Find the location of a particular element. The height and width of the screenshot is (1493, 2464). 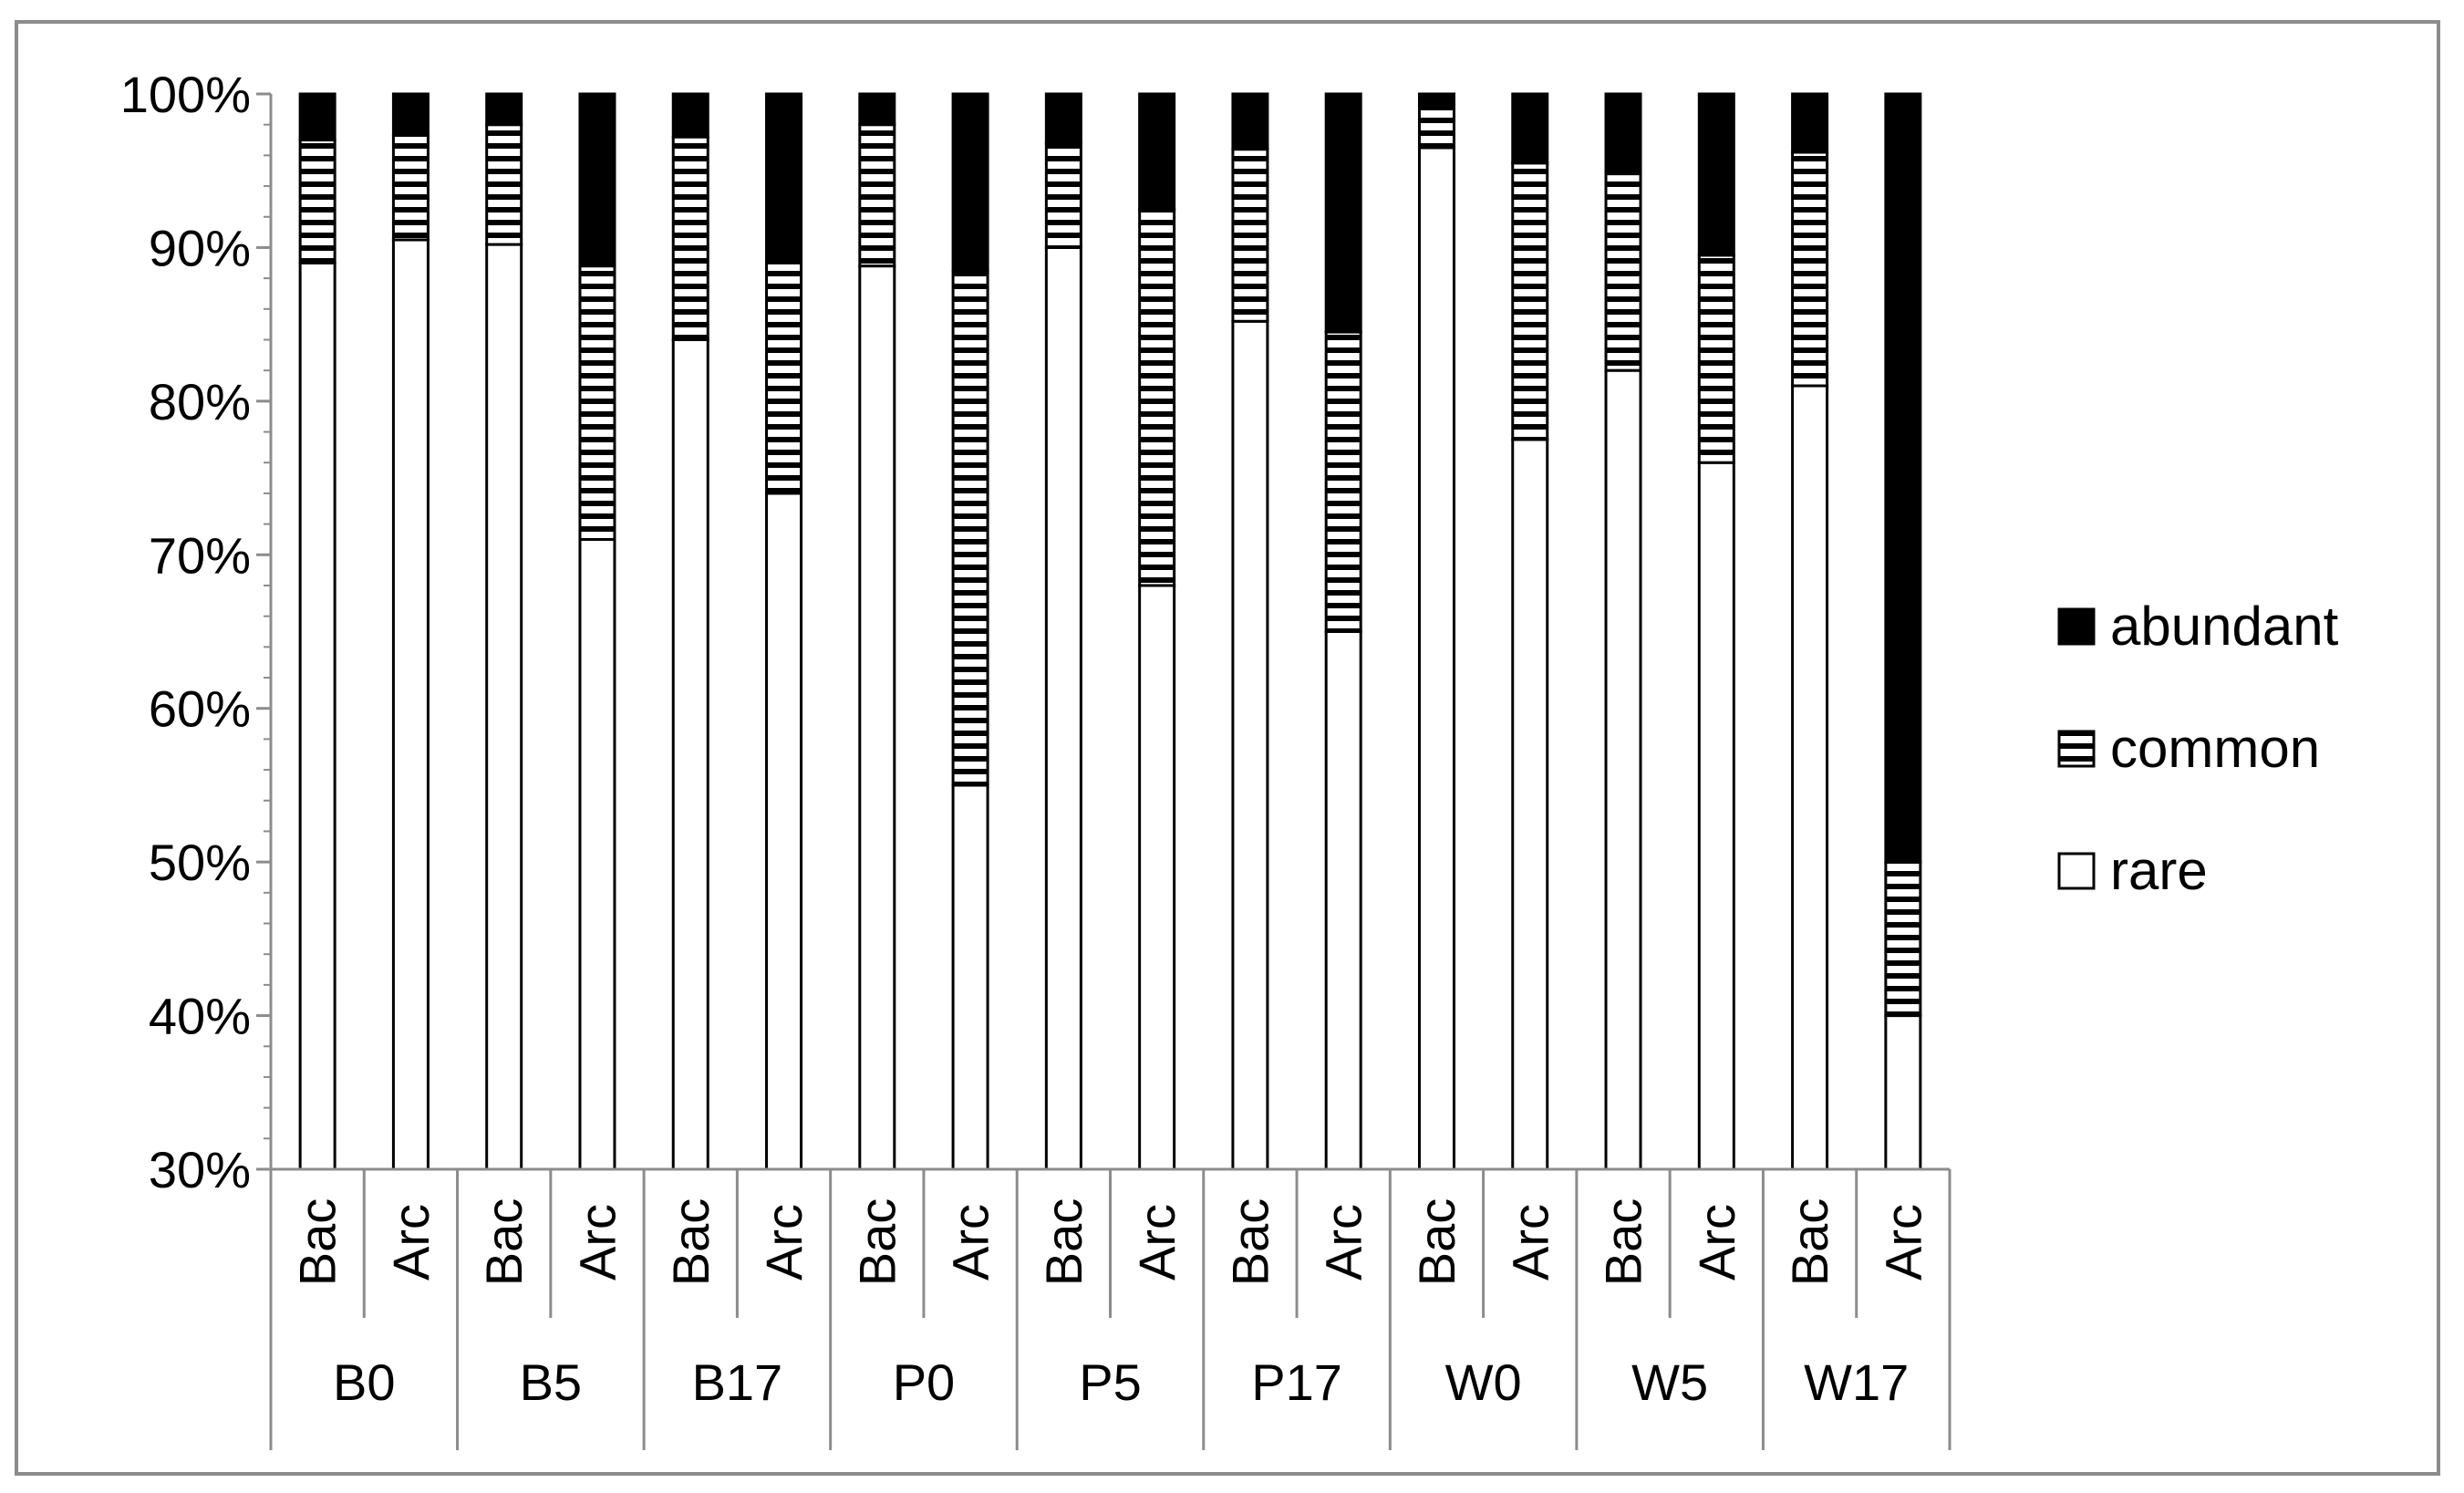

x-group-label: B17 is located at coordinates (737, 1382).